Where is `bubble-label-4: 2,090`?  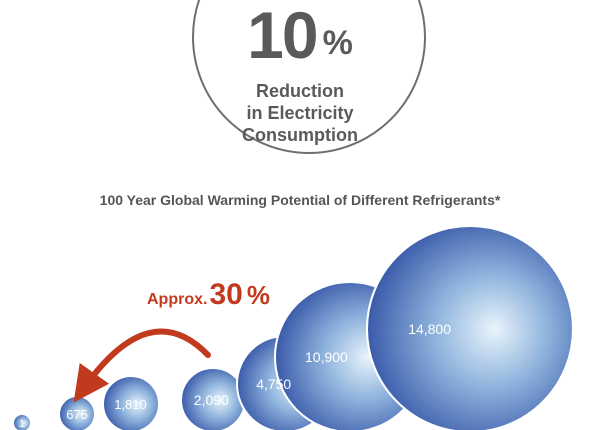
bubble-label-4: 2,090 is located at coordinates (211, 400).